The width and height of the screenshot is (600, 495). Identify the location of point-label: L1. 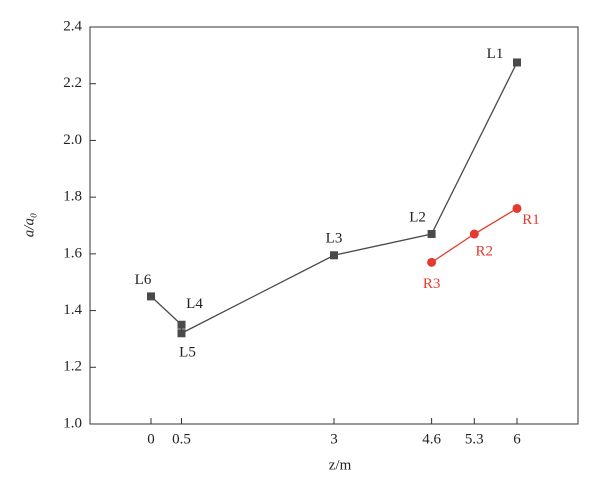
(495, 54).